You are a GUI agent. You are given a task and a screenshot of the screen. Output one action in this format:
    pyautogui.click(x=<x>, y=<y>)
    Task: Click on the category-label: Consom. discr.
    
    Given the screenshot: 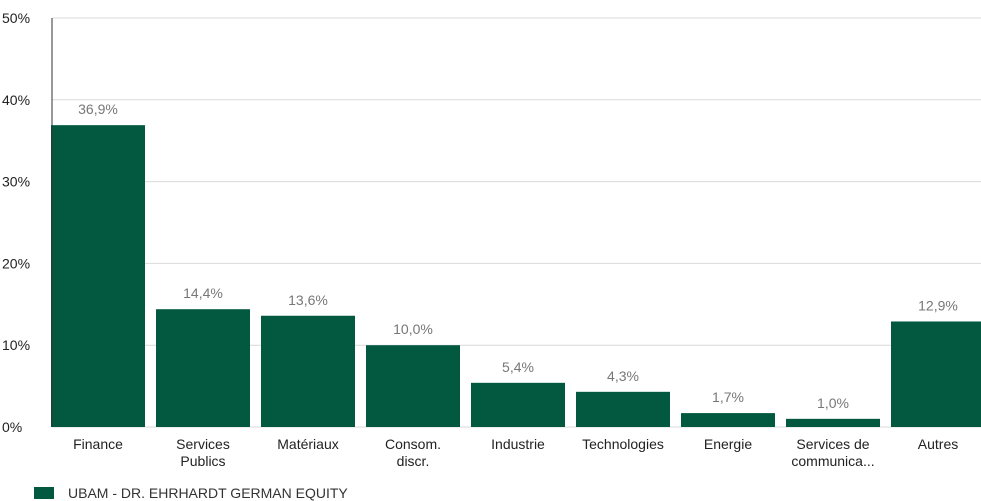 What is the action you would take?
    pyautogui.click(x=413, y=452)
    